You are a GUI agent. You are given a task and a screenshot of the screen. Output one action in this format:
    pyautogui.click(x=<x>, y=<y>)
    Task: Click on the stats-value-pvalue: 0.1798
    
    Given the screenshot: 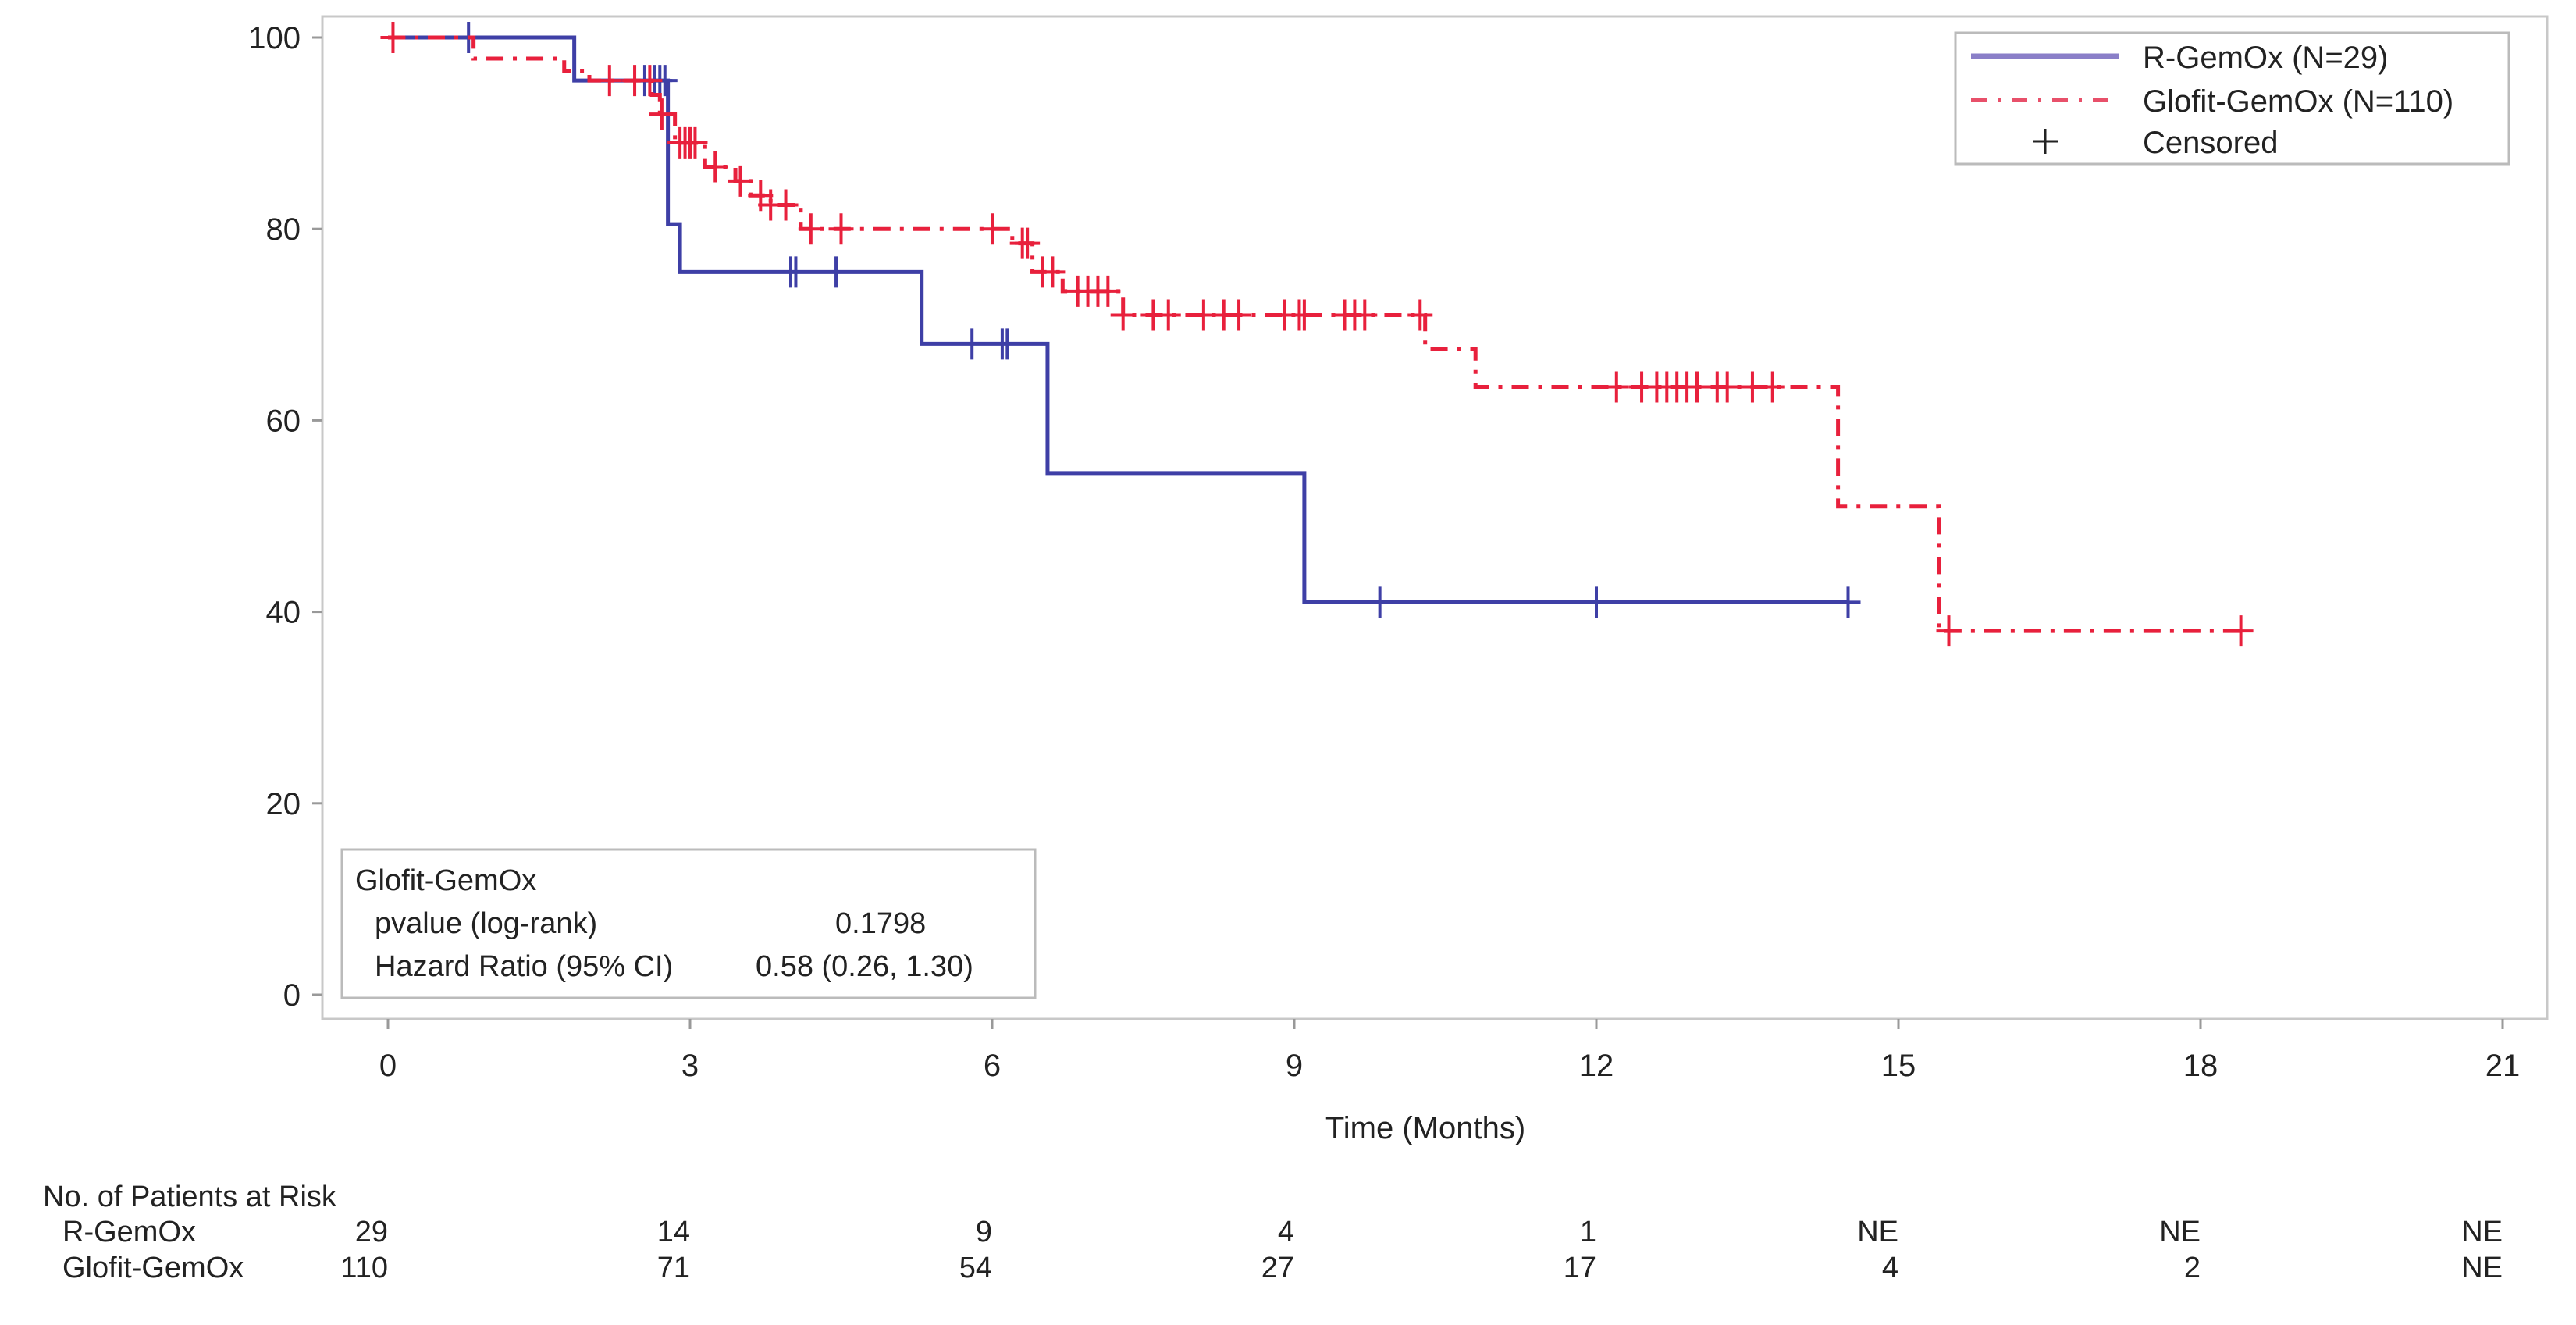 What is the action you would take?
    pyautogui.click(x=880, y=923)
    